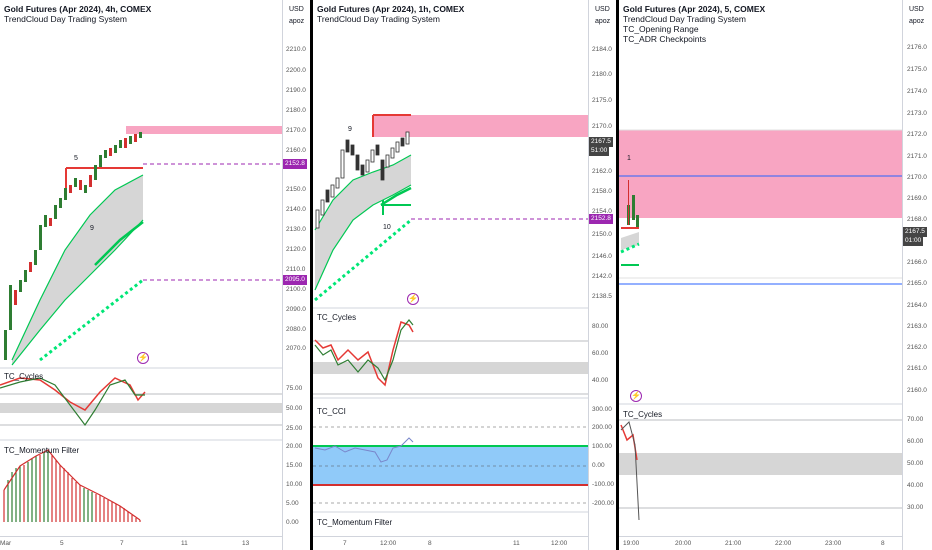 The height and width of the screenshot is (550, 932). I want to click on symbol-title: Gold Futures (Apr 2024), 5, COMEX, so click(694, 9).